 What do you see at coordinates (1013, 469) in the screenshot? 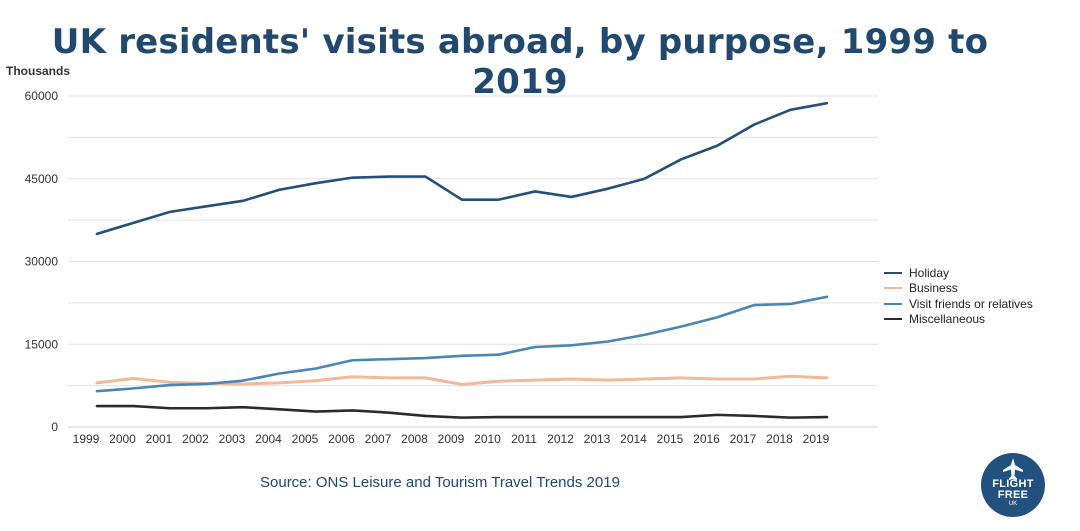
I see `plane-icon` at bounding box center [1013, 469].